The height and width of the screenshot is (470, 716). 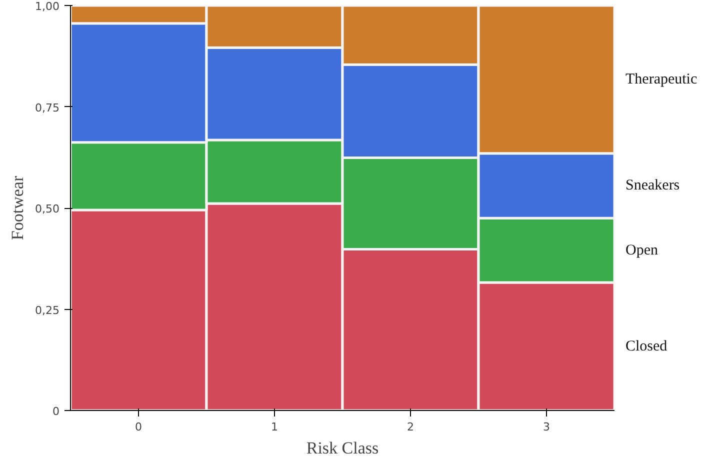 I want to click on y-axis-title: Footwear, so click(x=18, y=208).